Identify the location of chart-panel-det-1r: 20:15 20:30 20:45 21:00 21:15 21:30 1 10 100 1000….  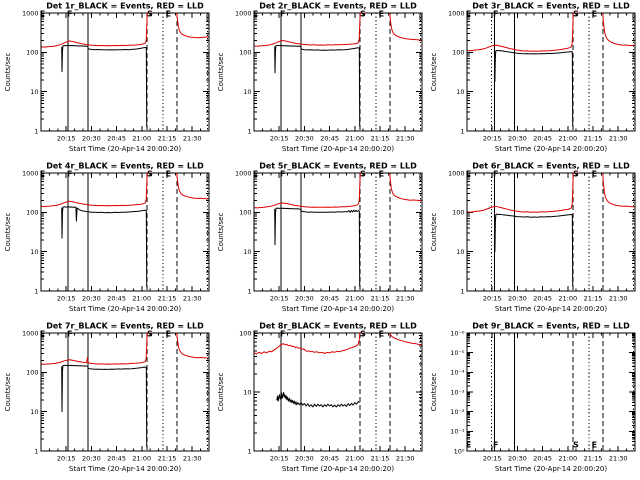
(106, 80).